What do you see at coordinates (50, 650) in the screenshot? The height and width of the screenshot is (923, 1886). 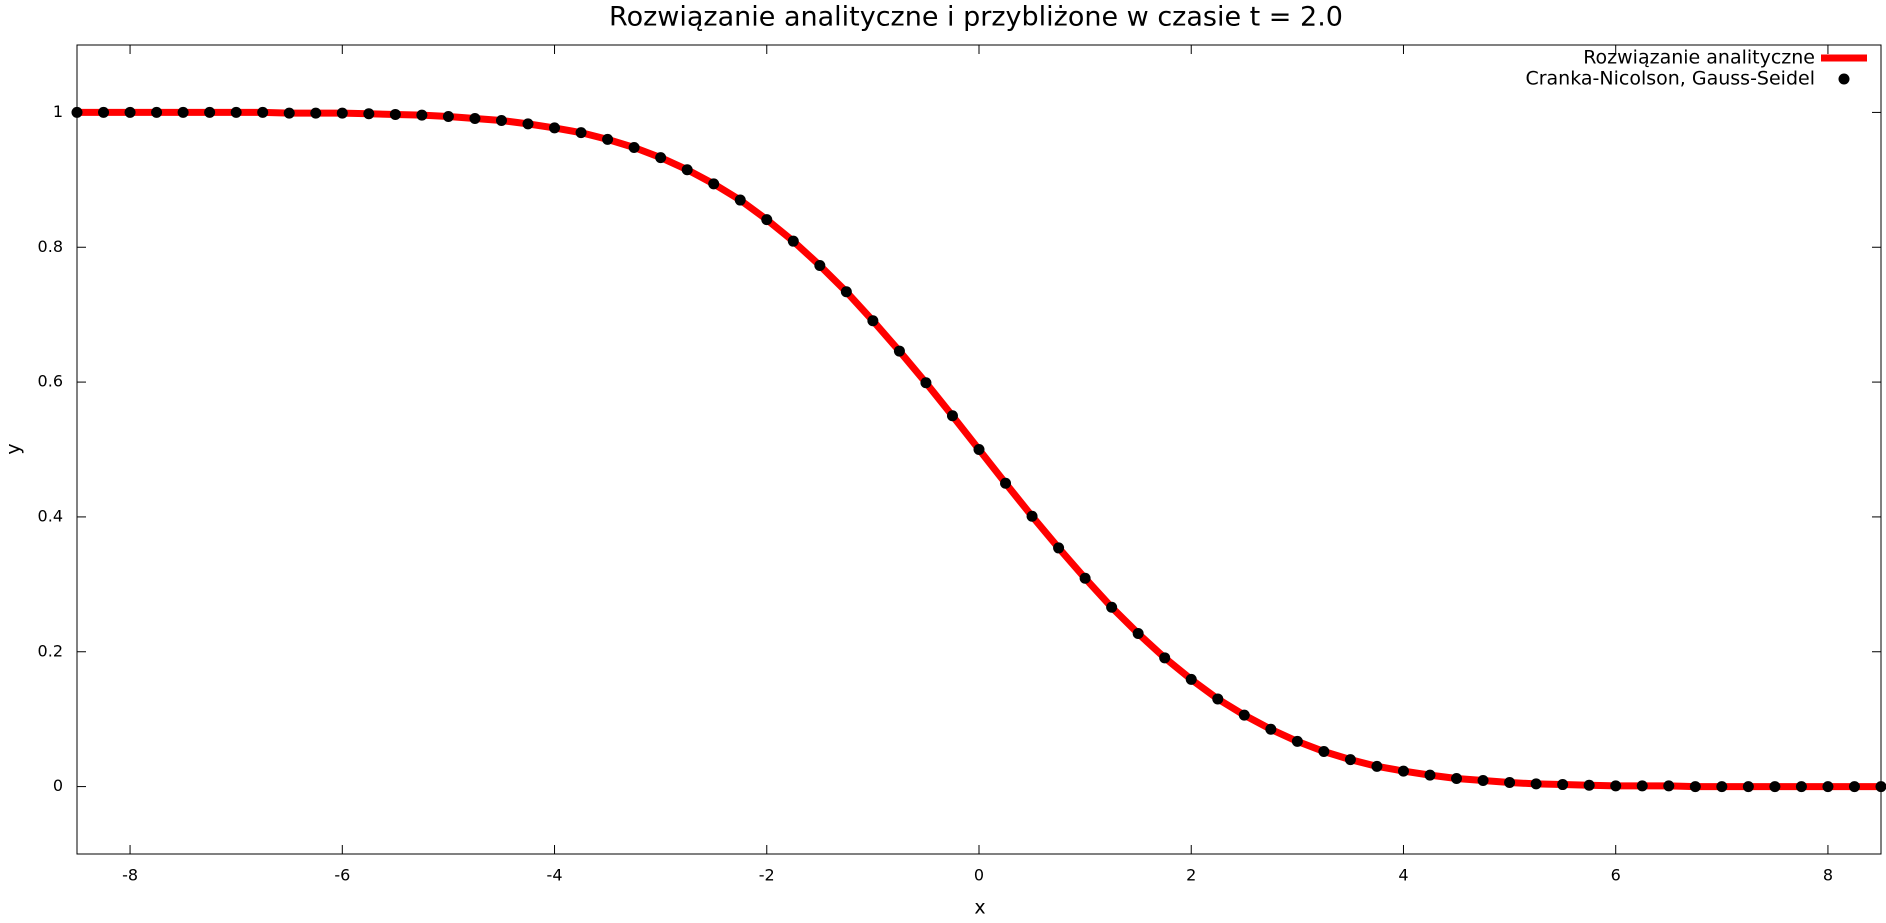 I see `y-tick-label: 0.2` at bounding box center [50, 650].